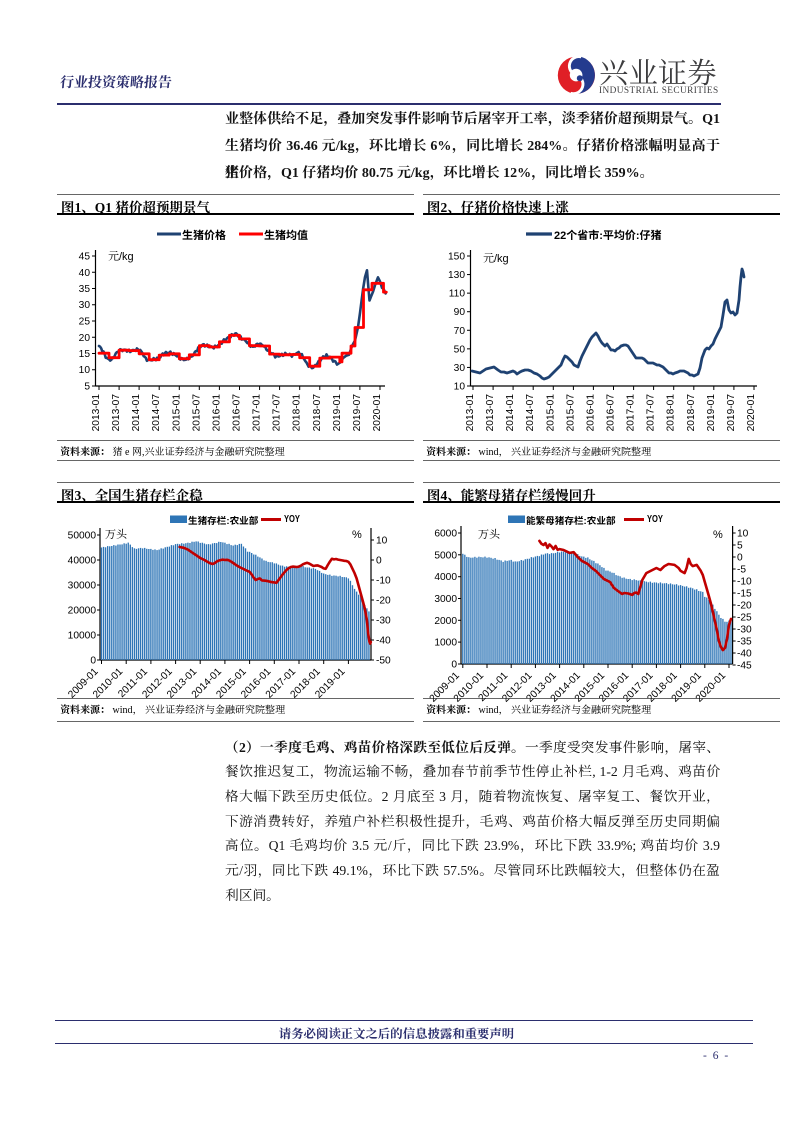  I want to click on svg-text: 5000, so click(445, 555).